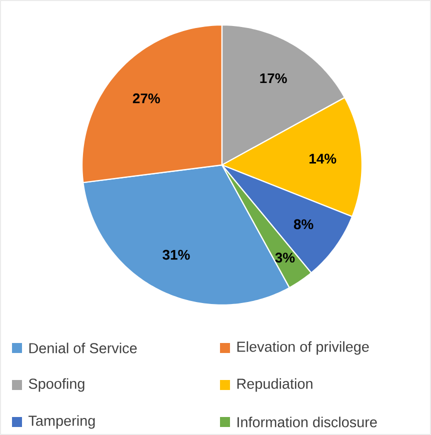 This screenshot has width=431, height=435. What do you see at coordinates (146, 98) in the screenshot?
I see `data-label: 27%` at bounding box center [146, 98].